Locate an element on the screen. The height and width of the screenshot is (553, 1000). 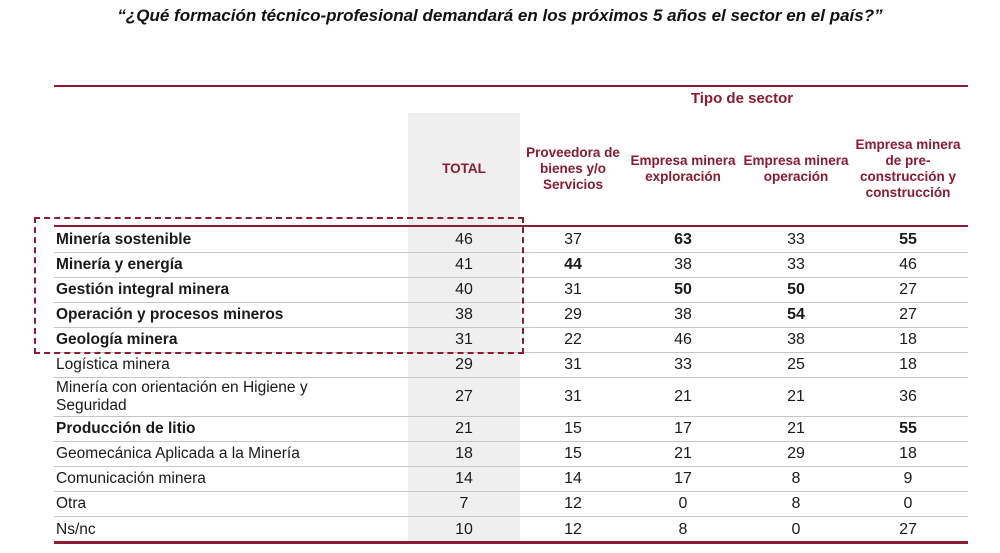
cell-value: 54 is located at coordinates (796, 314).